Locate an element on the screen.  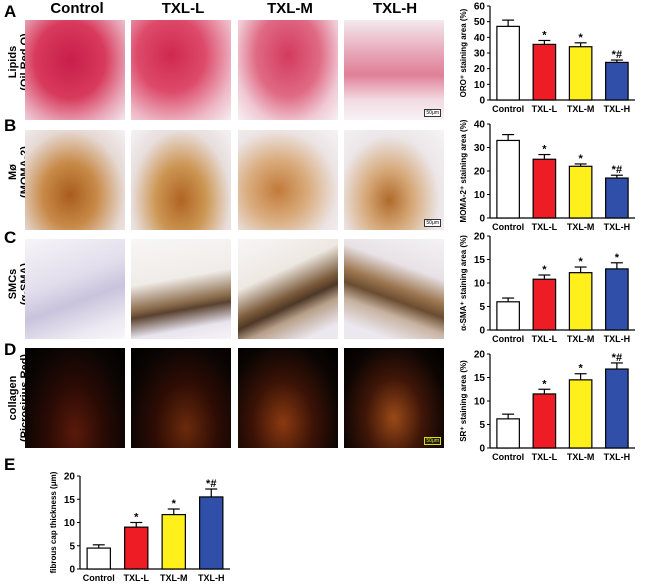
y-axis-label: α-SMA⁺ staining area (%) is located at coordinates (464, 283).